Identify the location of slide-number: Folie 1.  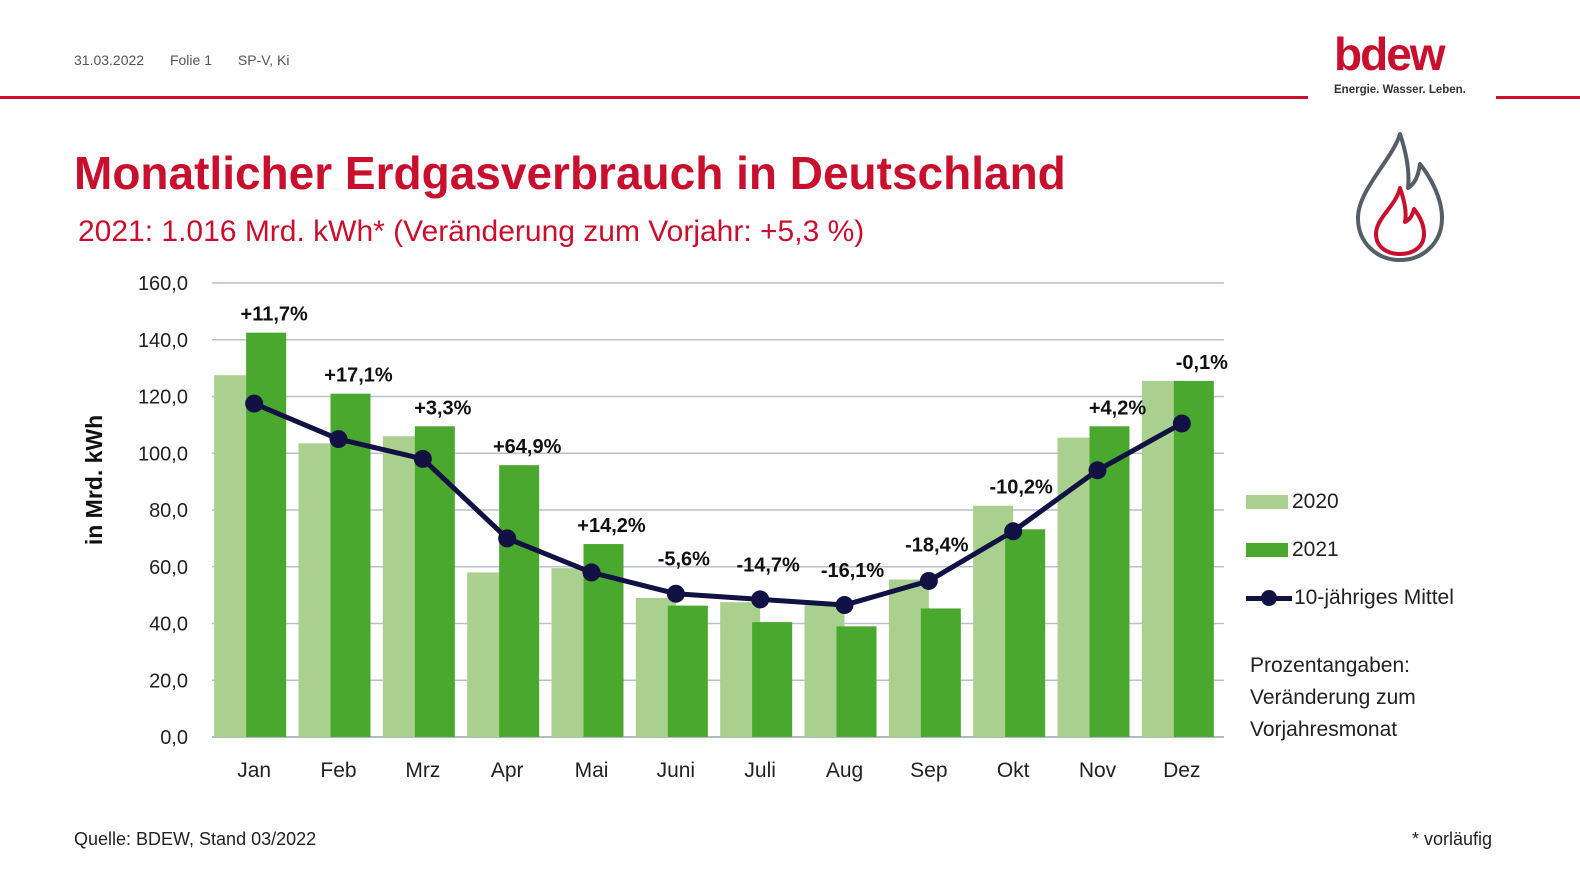
(190, 60).